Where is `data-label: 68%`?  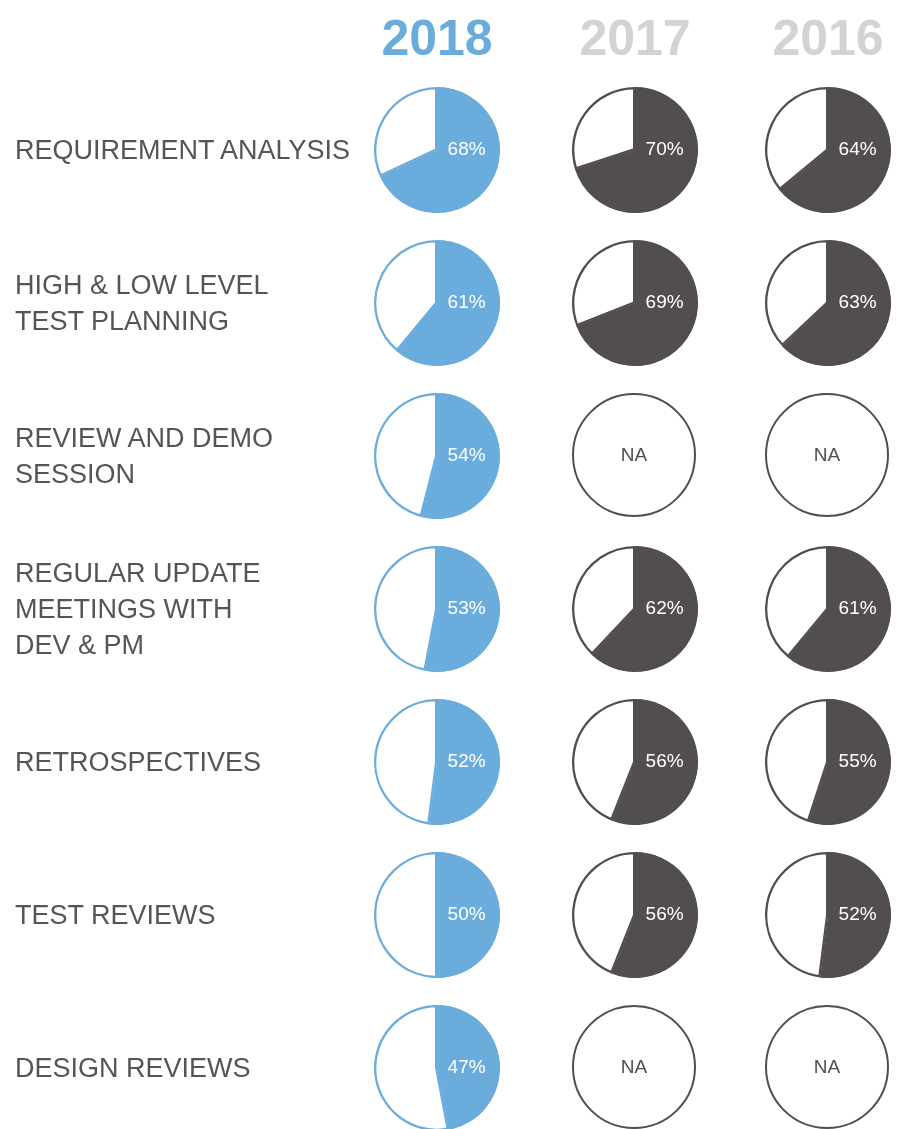 data-label: 68% is located at coordinates (466, 149).